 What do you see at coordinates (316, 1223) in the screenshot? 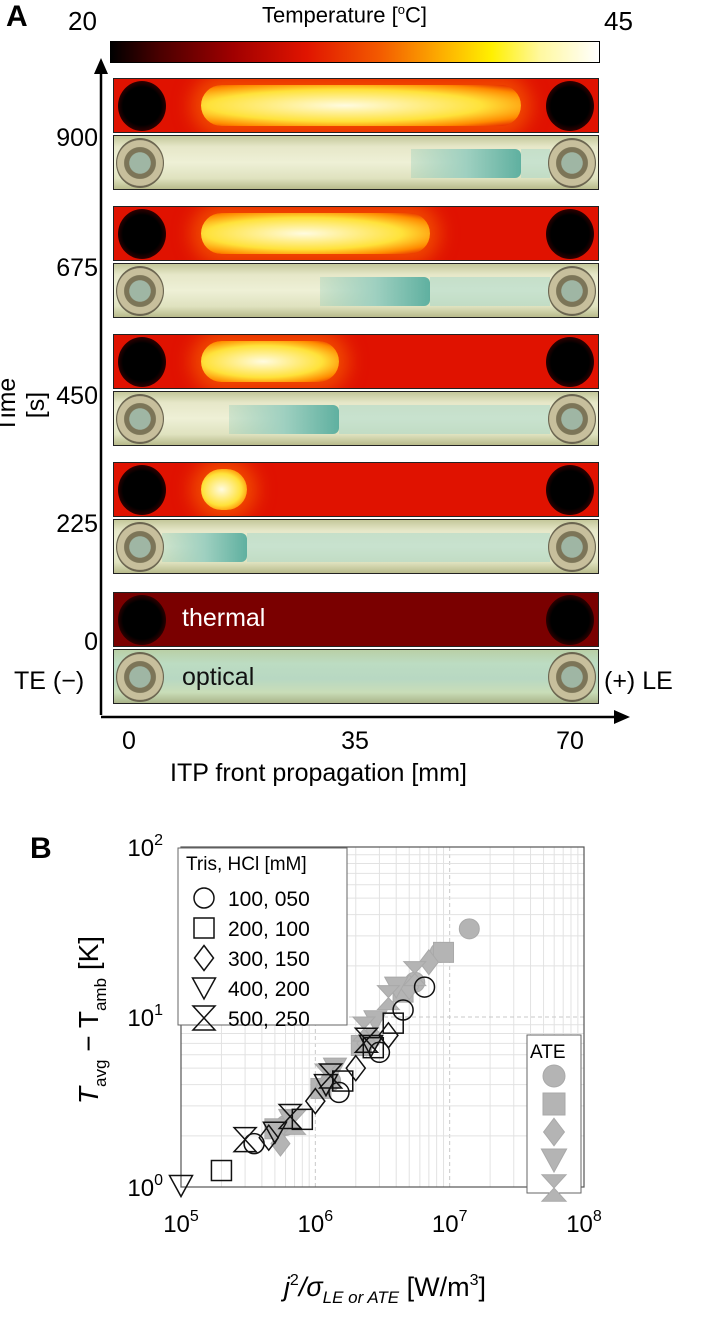
I see `x-tick-label: 10⁶` at bounding box center [316, 1223].